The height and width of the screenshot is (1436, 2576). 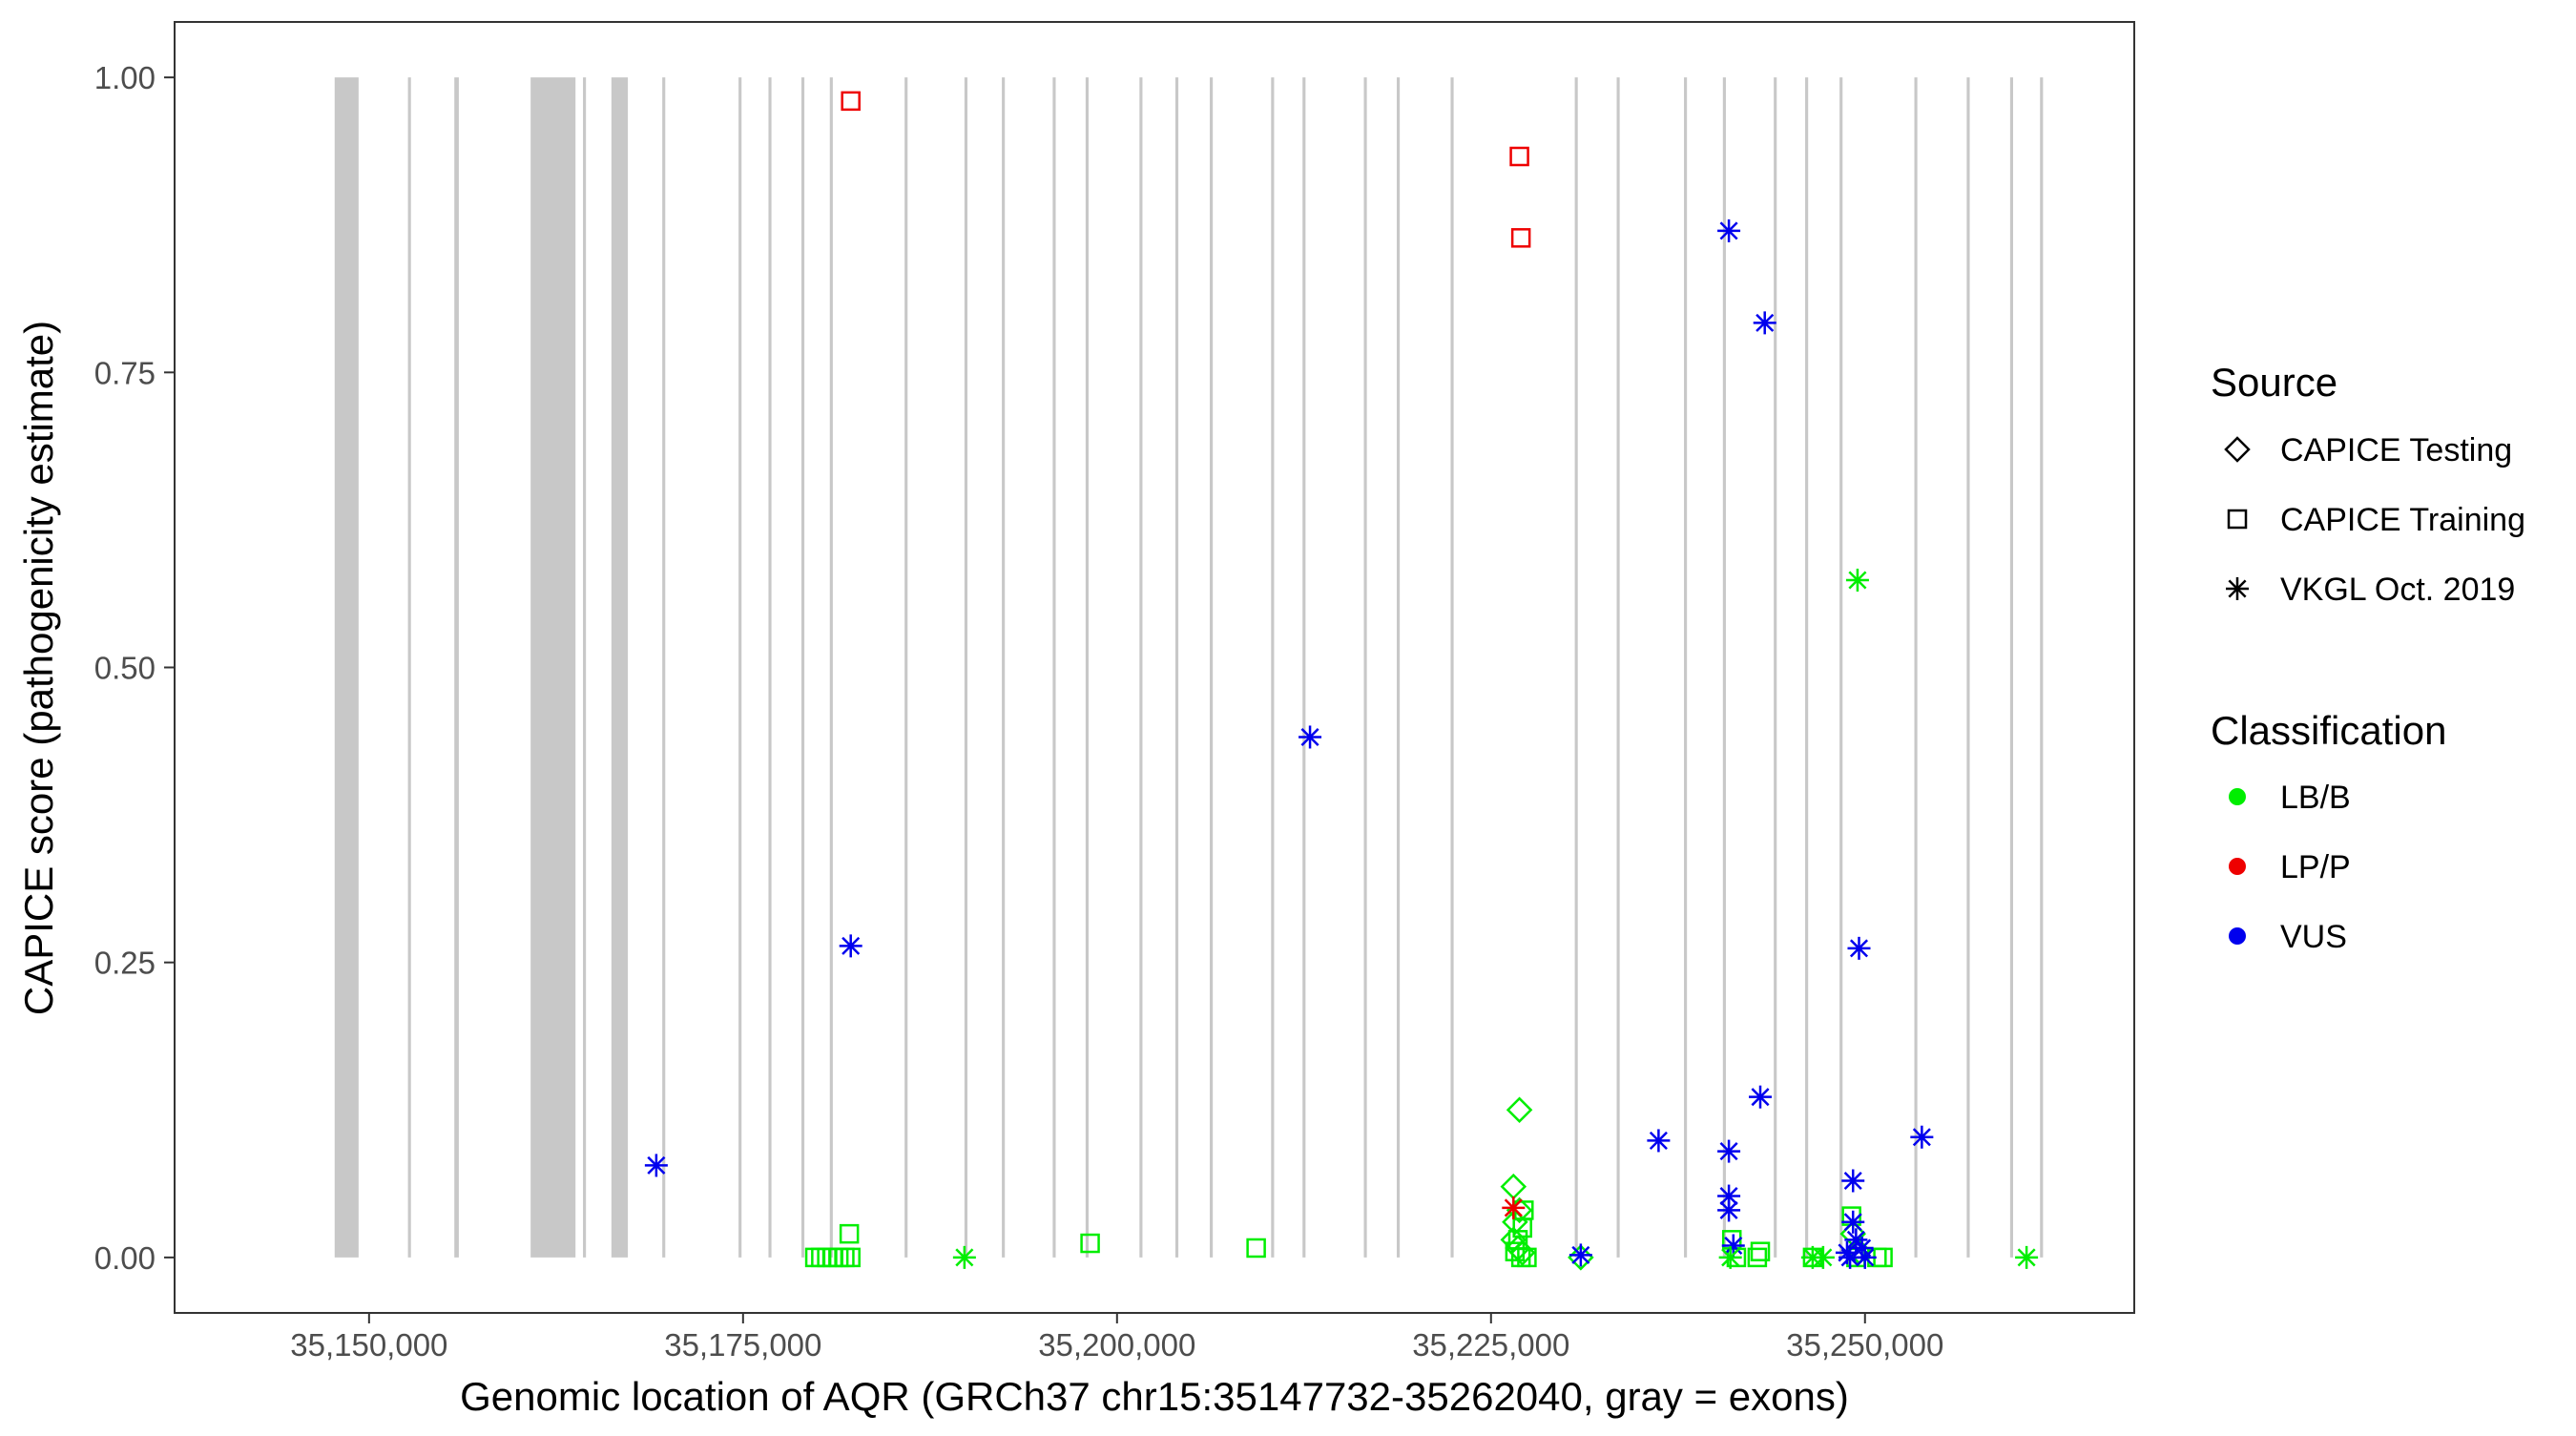 I want to click on x-tick-label: 35,175,000, so click(x=742, y=1345).